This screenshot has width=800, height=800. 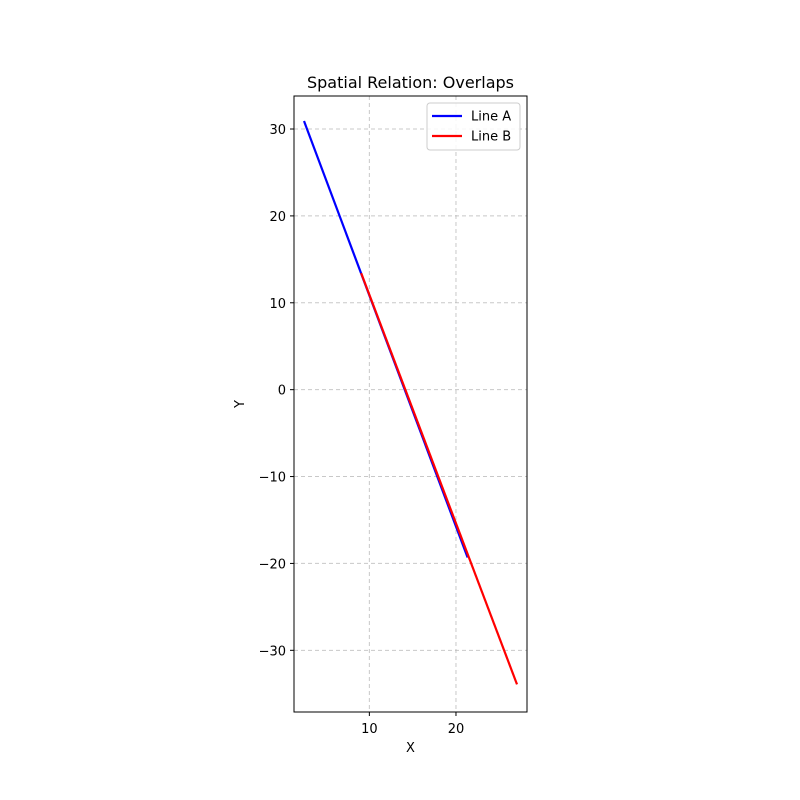 What do you see at coordinates (272, 651) in the screenshot?
I see `y-tick-label: −30` at bounding box center [272, 651].